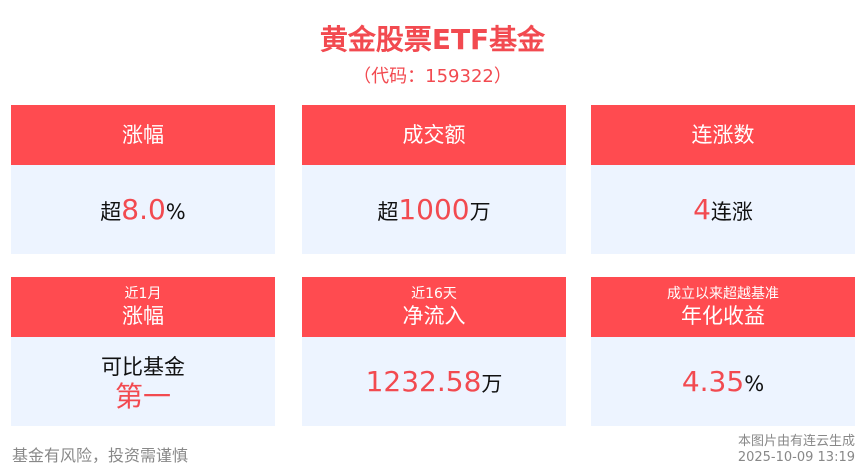 The width and height of the screenshot is (865, 476). What do you see at coordinates (434, 209) in the screenshot?
I see `value: 1000` at bounding box center [434, 209].